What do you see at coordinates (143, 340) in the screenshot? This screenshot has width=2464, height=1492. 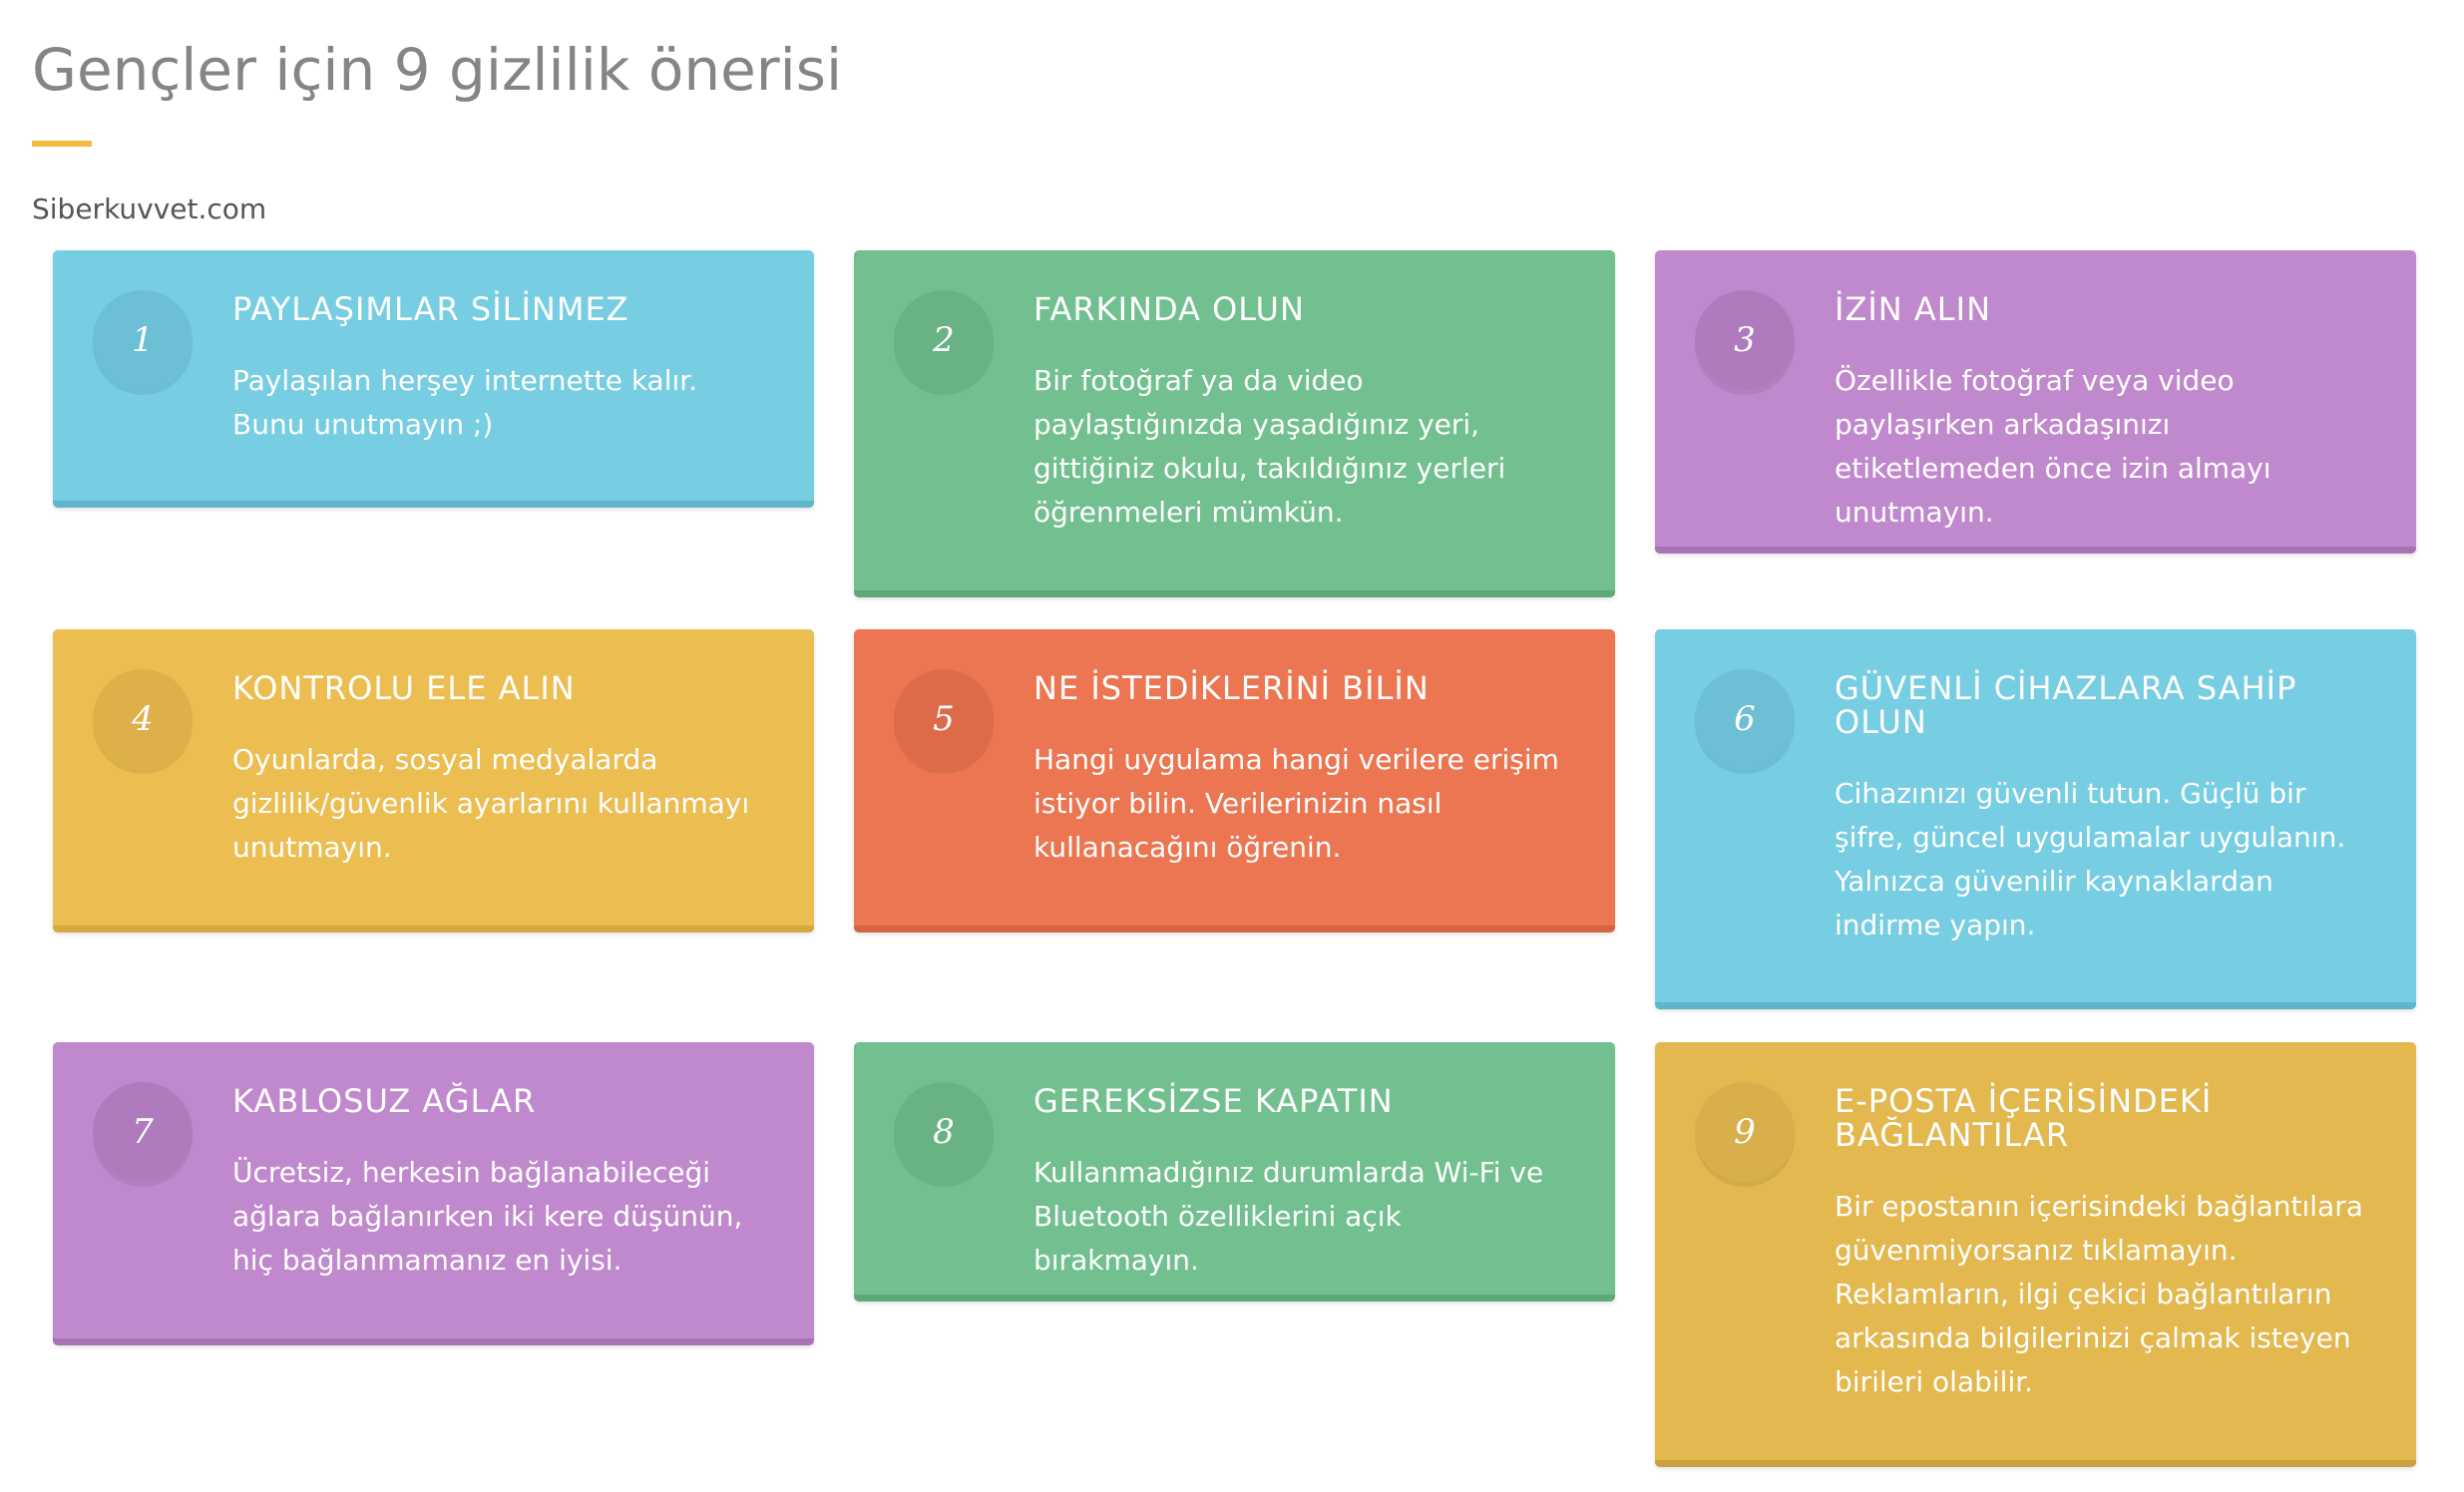 I see `tip-number-badge: 1` at bounding box center [143, 340].